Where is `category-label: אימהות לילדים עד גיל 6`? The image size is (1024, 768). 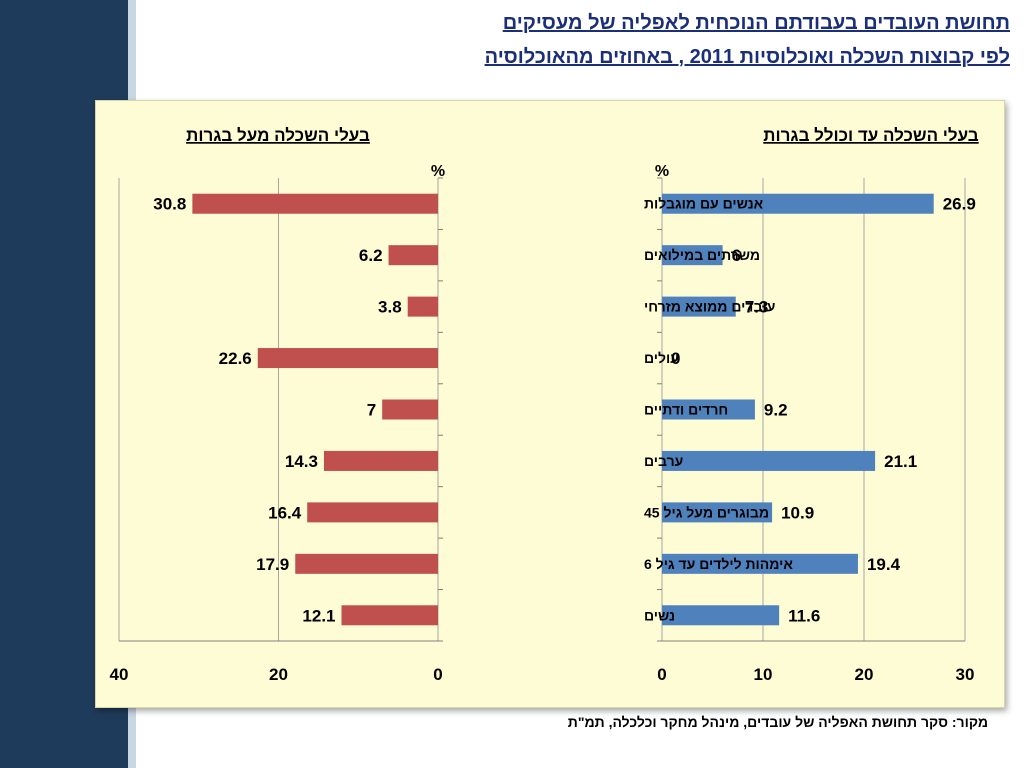
category-label: אימהות לילדים עד גיל 6 is located at coordinates (718, 564).